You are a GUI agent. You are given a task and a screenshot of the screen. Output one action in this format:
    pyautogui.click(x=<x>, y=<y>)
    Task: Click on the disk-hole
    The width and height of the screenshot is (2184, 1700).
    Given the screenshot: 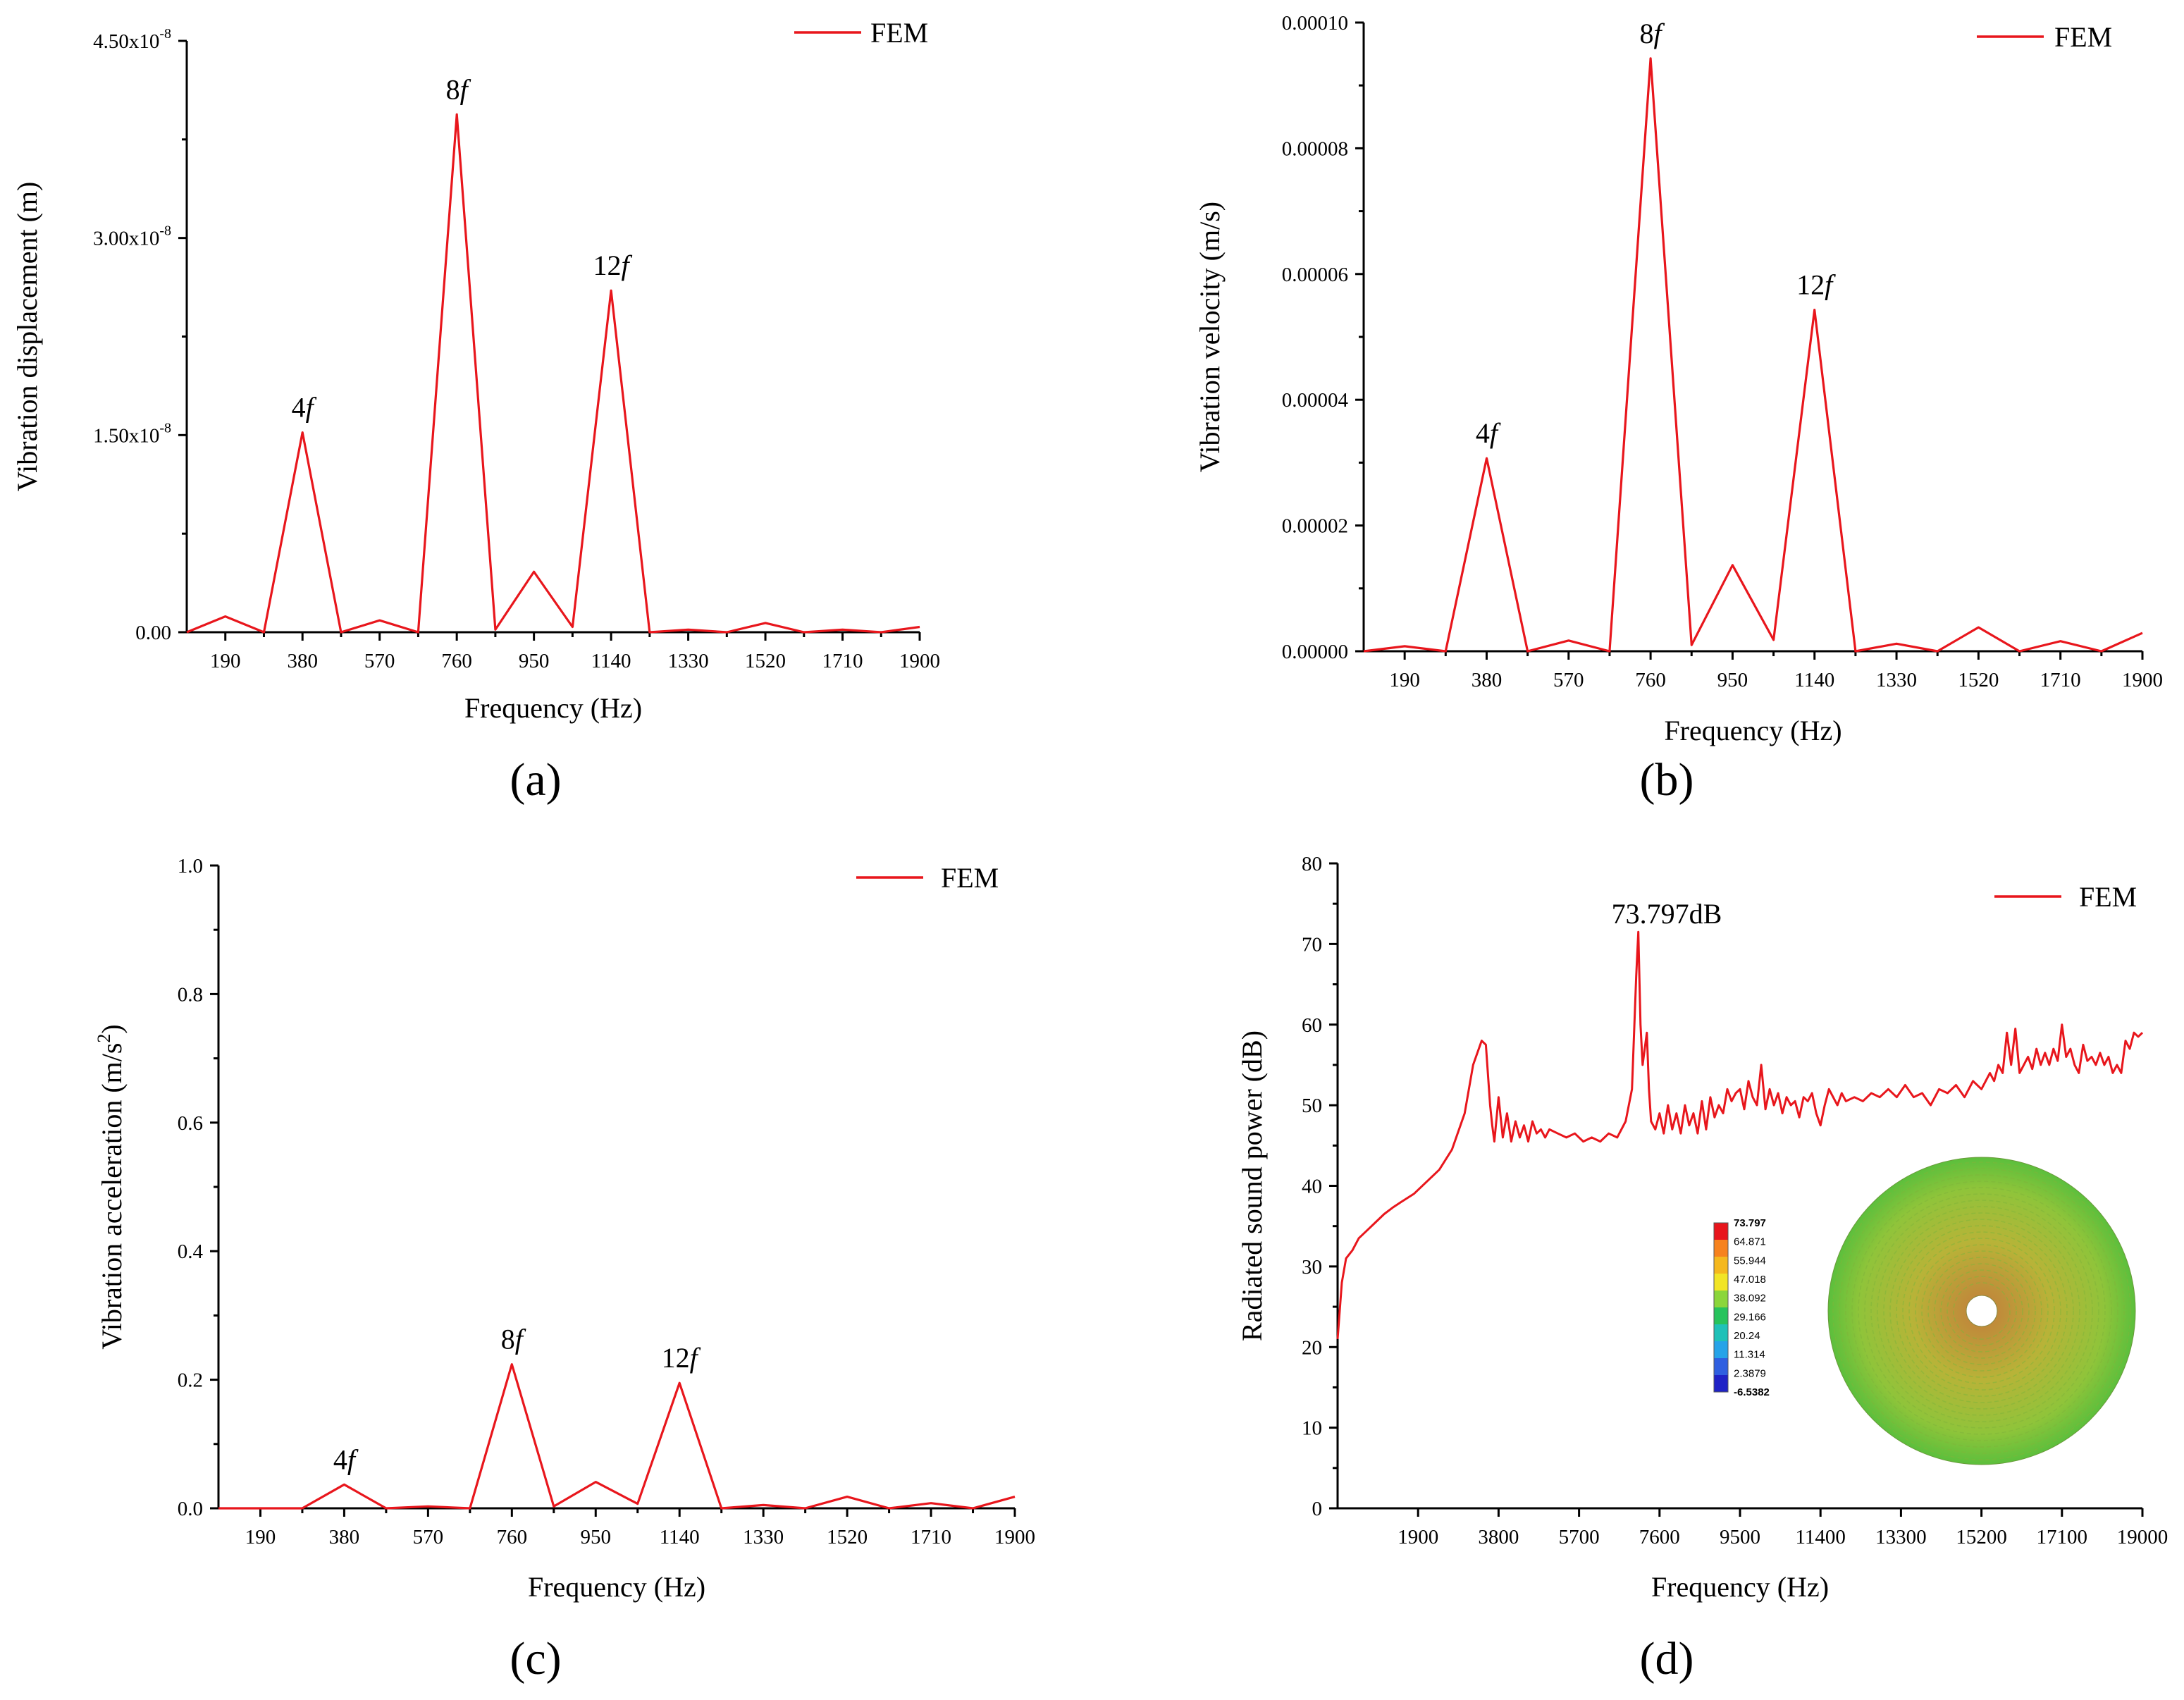 What is the action you would take?
    pyautogui.click(x=1982, y=1311)
    